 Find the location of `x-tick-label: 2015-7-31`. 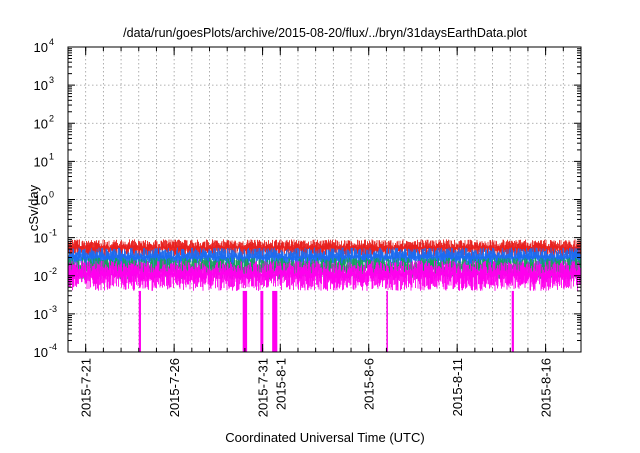

x-tick-label: 2015-7-31 is located at coordinates (263, 387).